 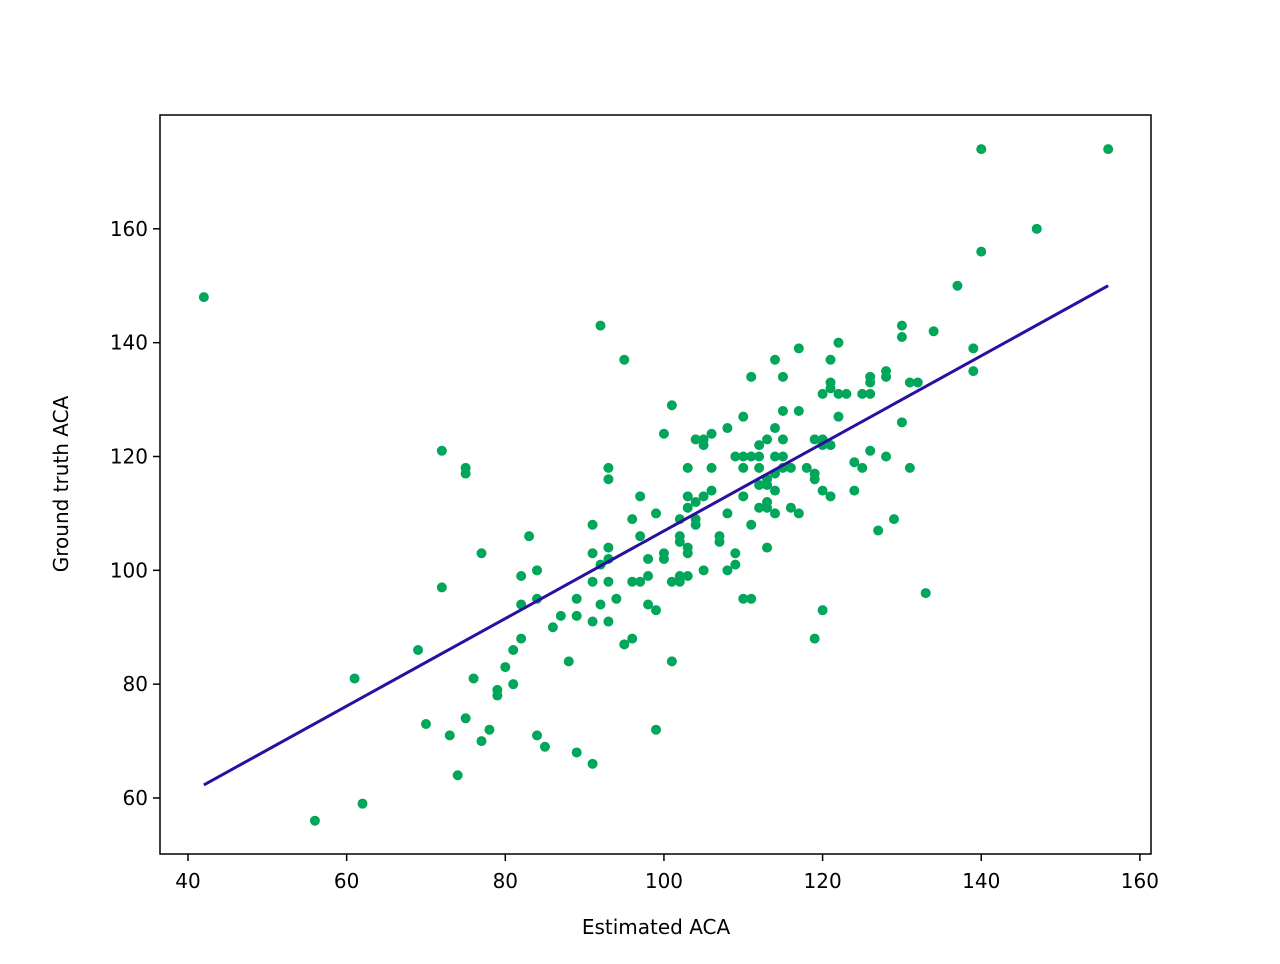 What do you see at coordinates (656, 927) in the screenshot?
I see `x-axis-label: Estimated ACA` at bounding box center [656, 927].